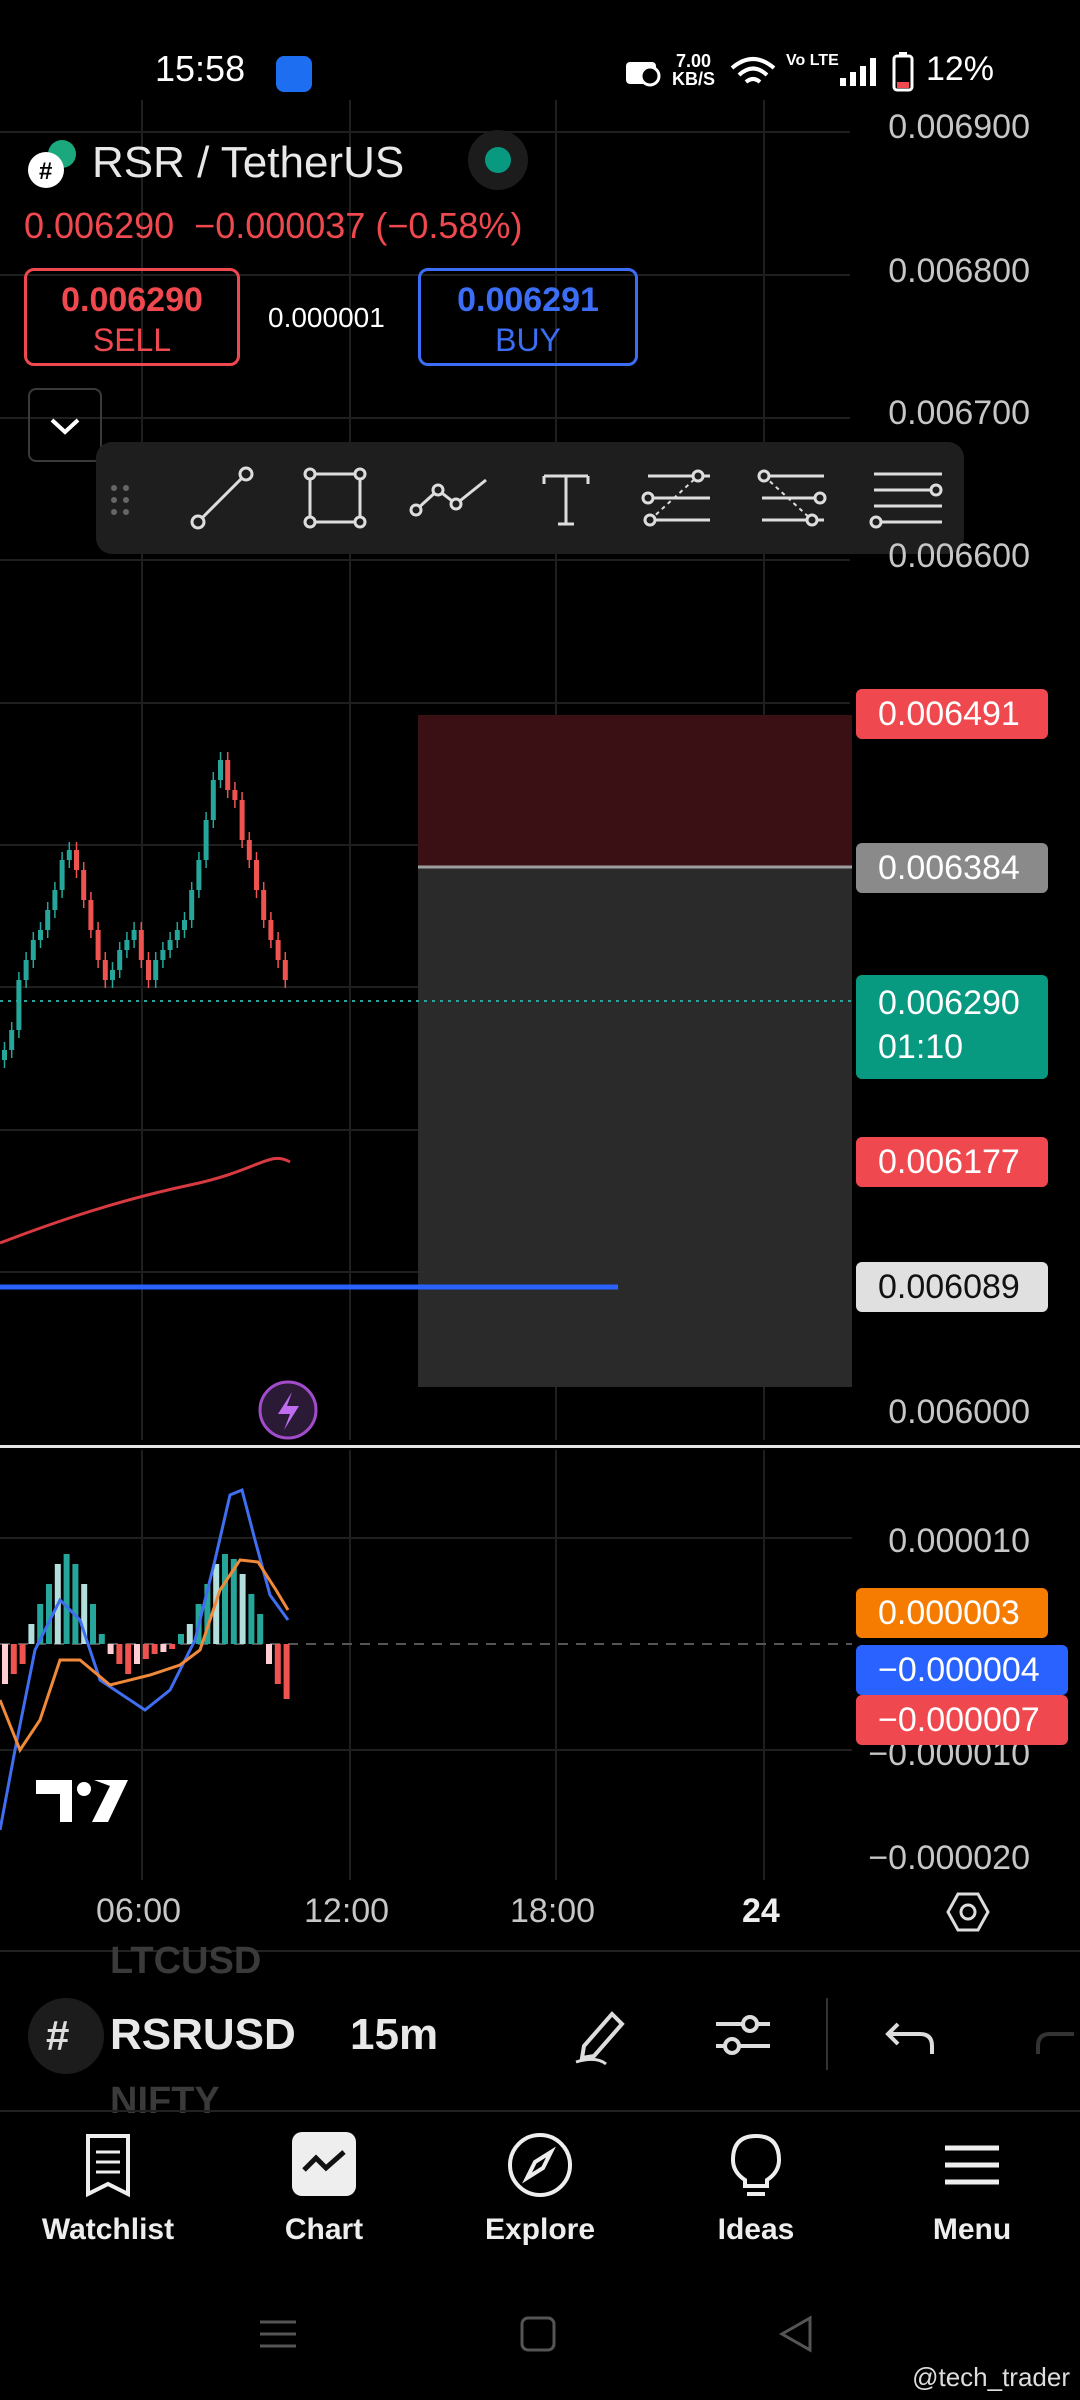  I want to click on price-axis-label: 0.006900, so click(959, 127).